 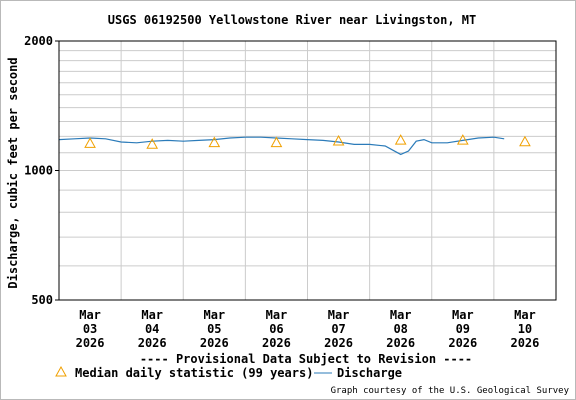 I want to click on y-axis-label: Discharge, cubic feet per second, so click(x=13, y=172).